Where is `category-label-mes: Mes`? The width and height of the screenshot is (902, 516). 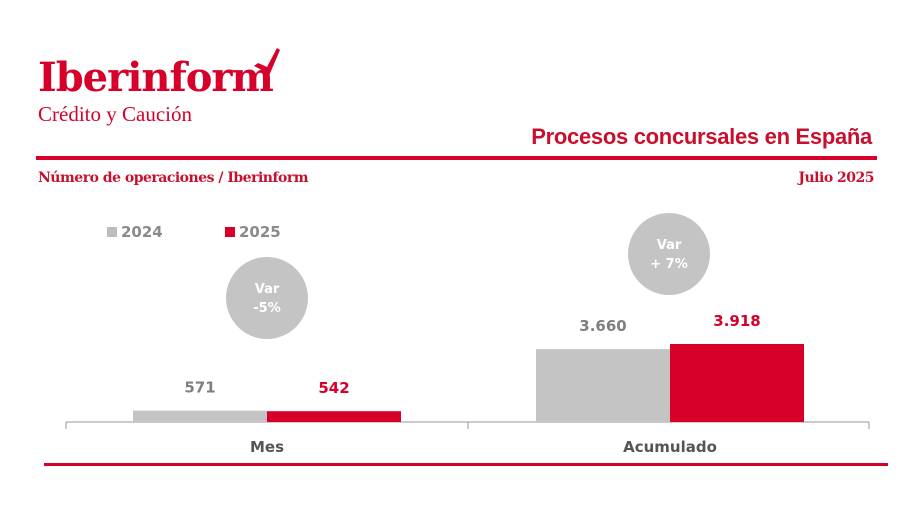 category-label-mes: Mes is located at coordinates (267, 447).